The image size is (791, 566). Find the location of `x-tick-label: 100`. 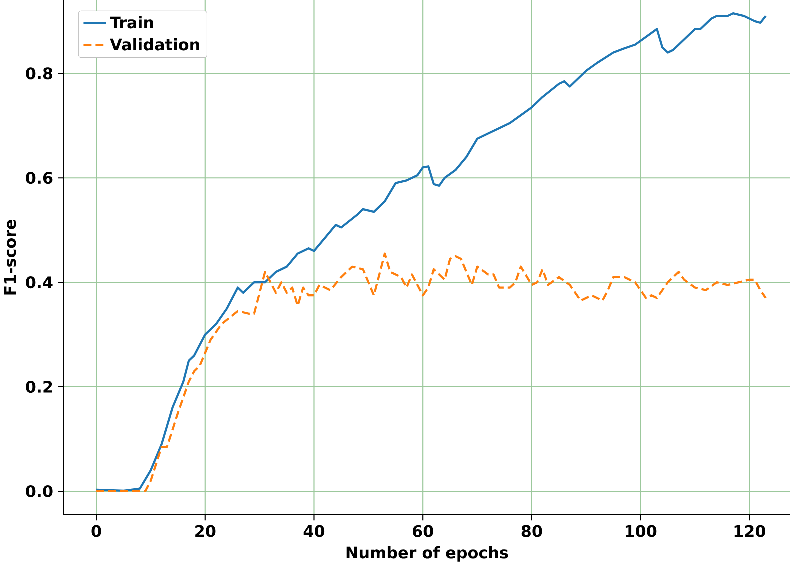

x-tick-label: 100 is located at coordinates (641, 531).